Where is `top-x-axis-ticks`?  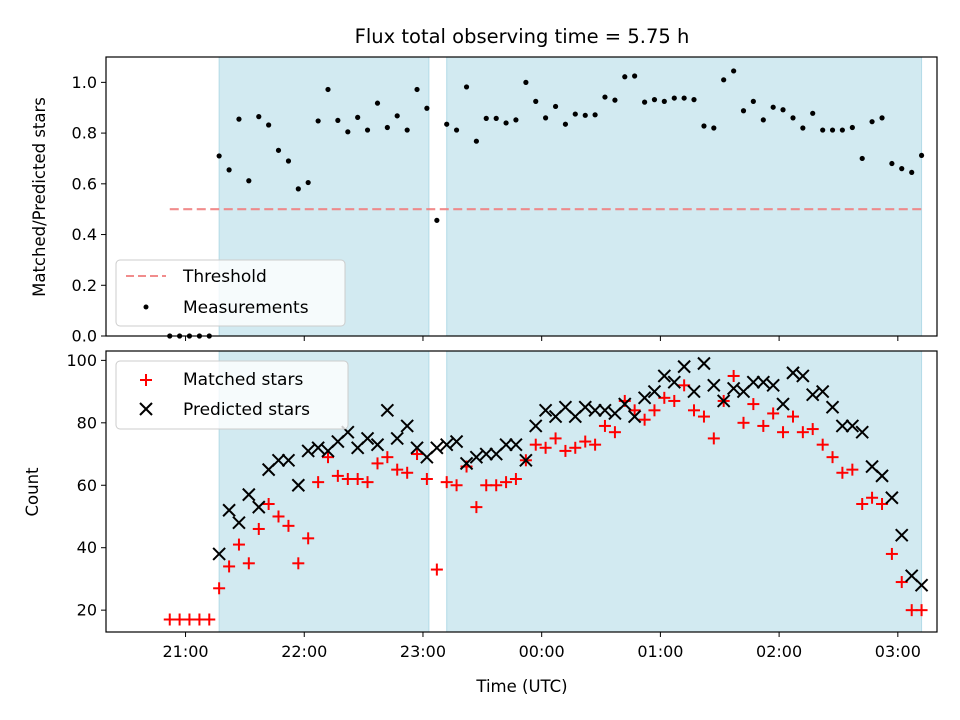 top-x-axis-ticks is located at coordinates (542, 338).